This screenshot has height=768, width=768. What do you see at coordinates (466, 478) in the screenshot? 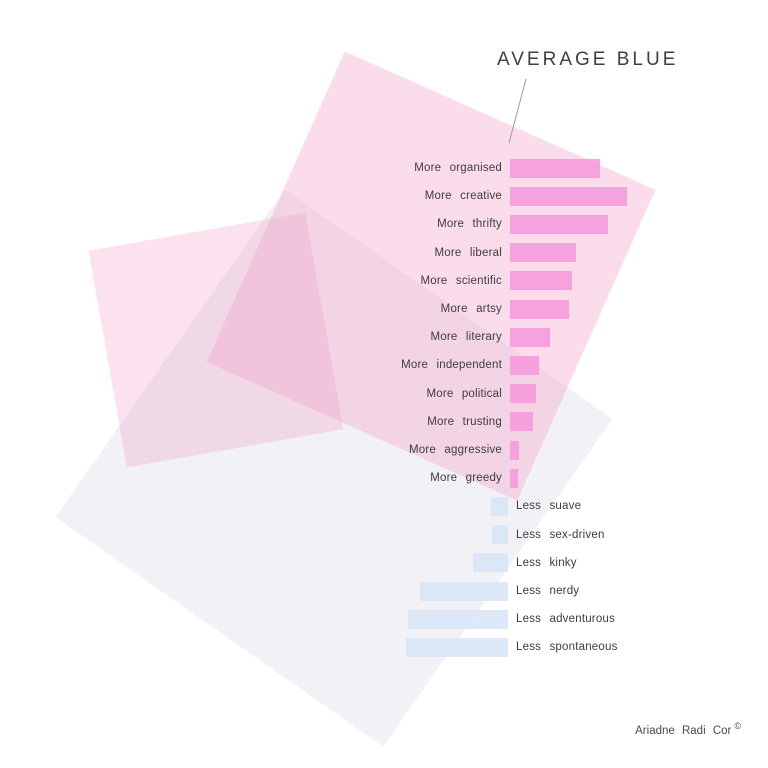
I see `bar-label: More greedy` at bounding box center [466, 478].